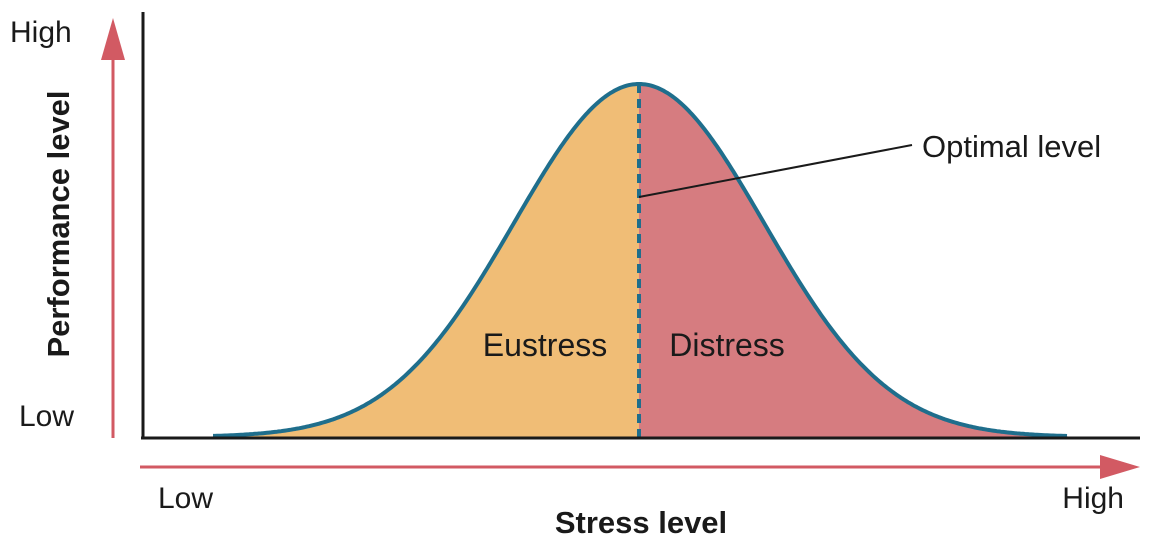 The width and height of the screenshot is (1153, 547). What do you see at coordinates (41, 32) in the screenshot?
I see `y-high-label: High` at bounding box center [41, 32].